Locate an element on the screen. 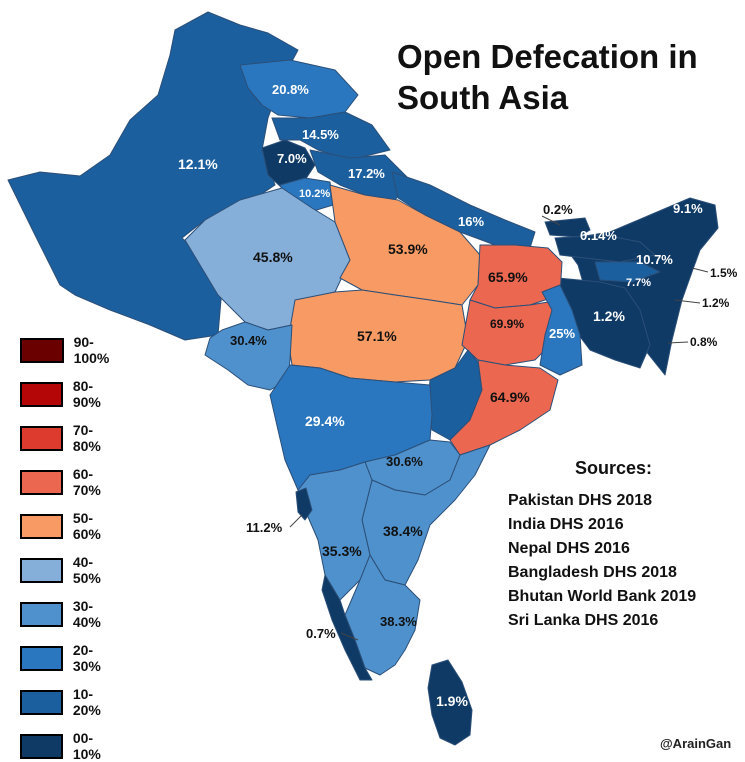 This screenshot has width=745, height=762. label-gujarat: 30.4% is located at coordinates (248, 340).